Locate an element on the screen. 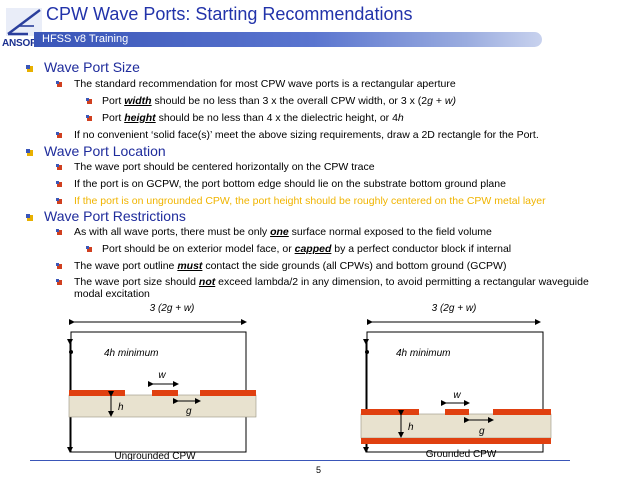 The height and width of the screenshot is (478, 638). logo-text: ANSOFT is located at coordinates (22, 43).